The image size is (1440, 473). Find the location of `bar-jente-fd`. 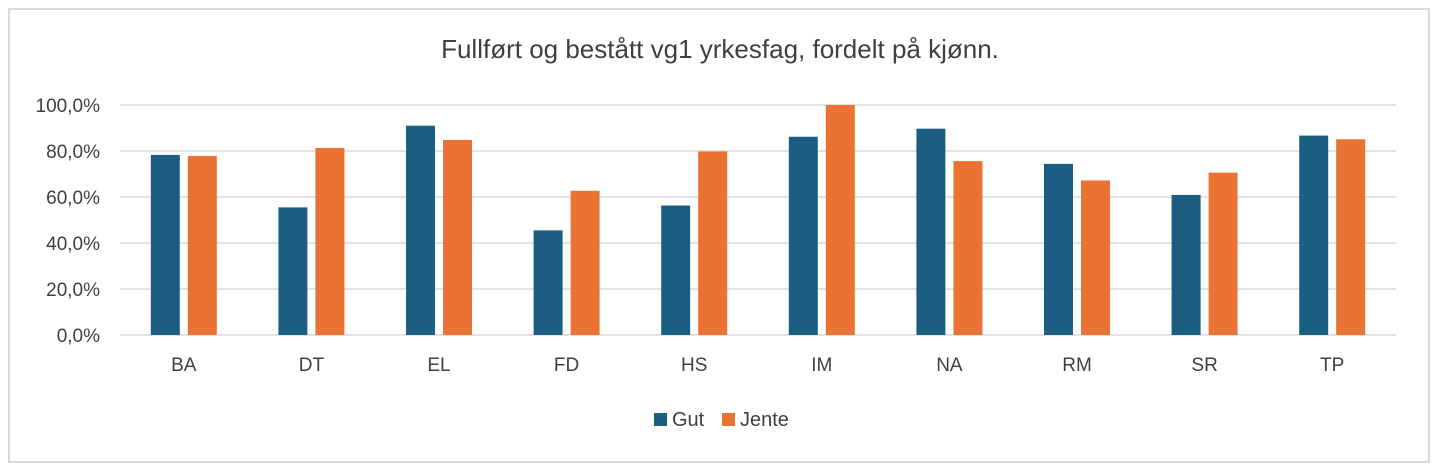

bar-jente-fd is located at coordinates (585, 262).